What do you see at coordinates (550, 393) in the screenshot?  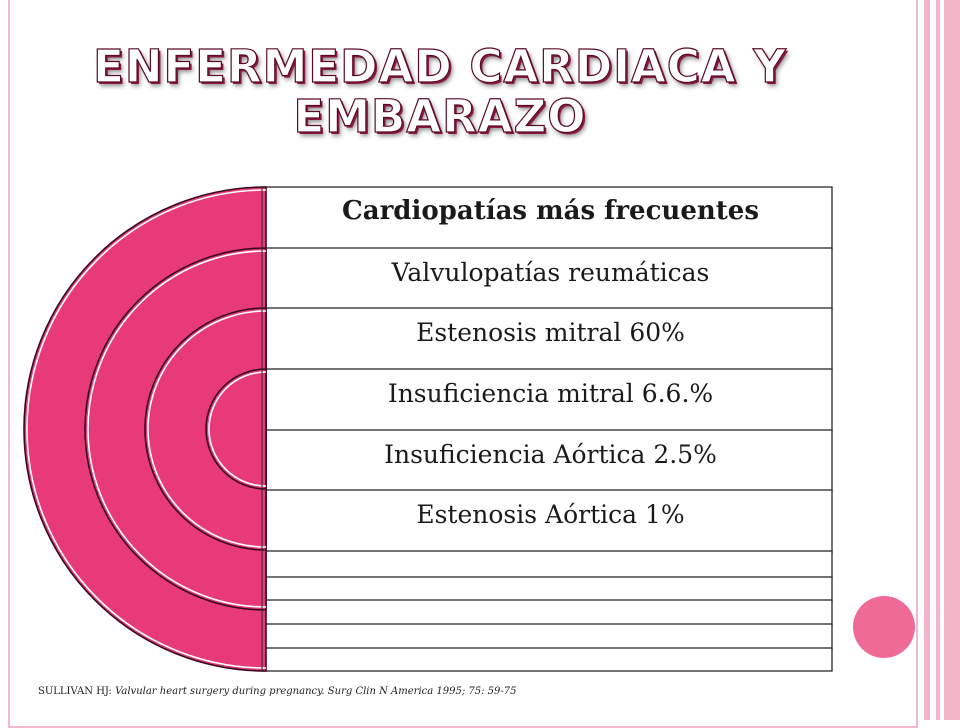 I see `diagram-item: Insuficiencia mitral 6.6.%` at bounding box center [550, 393].